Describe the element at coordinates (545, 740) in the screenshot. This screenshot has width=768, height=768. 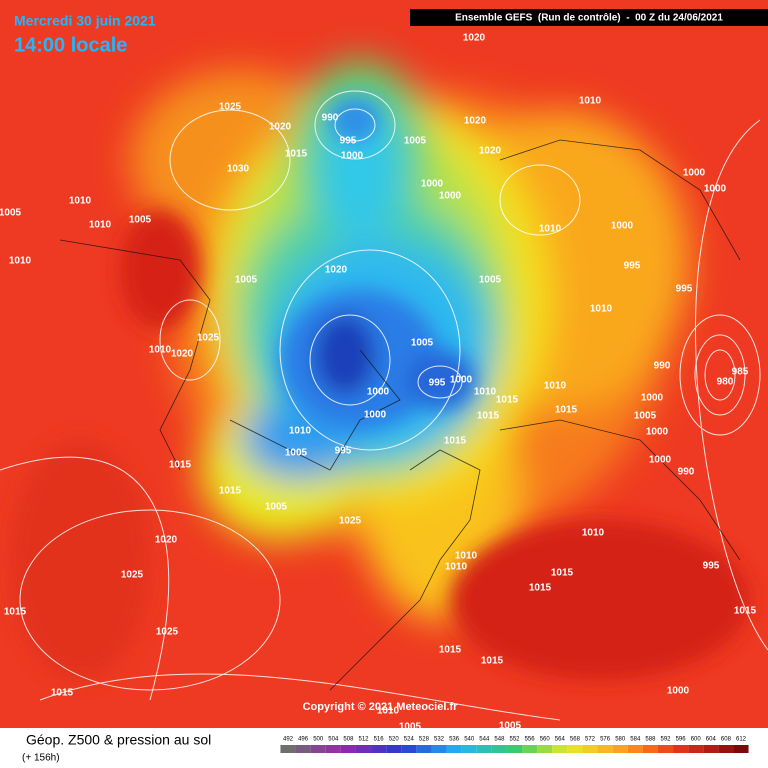
I see `scale-label: 560` at that location.